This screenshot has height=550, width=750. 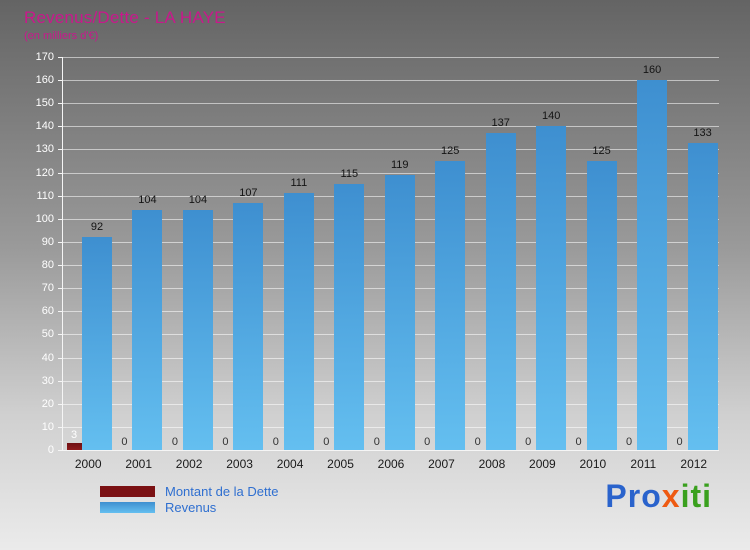 What do you see at coordinates (492, 464) in the screenshot?
I see `x-axis-label: 2008` at bounding box center [492, 464].